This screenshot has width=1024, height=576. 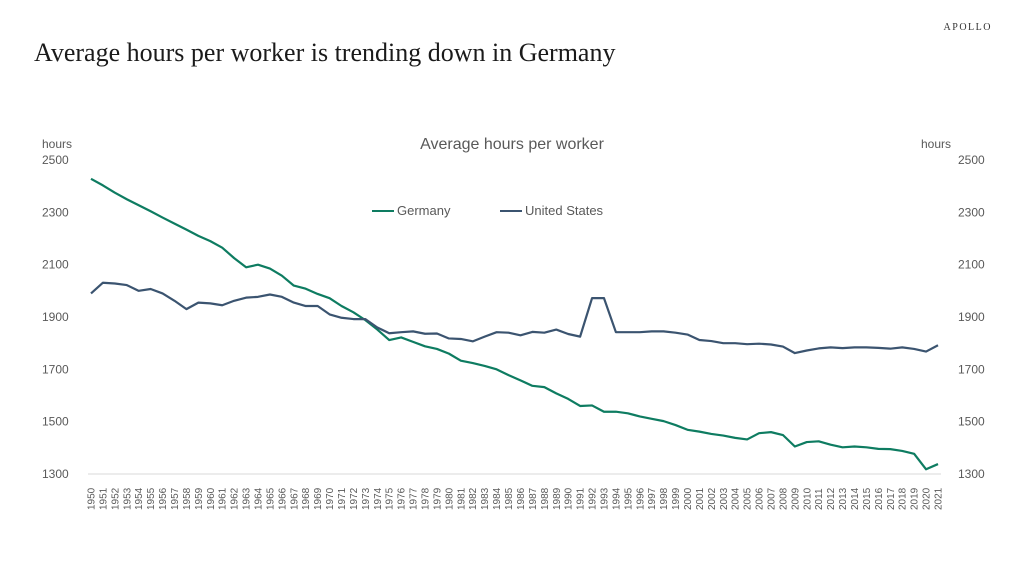 What do you see at coordinates (342, 498) in the screenshot?
I see `x-tick-label: 1971` at bounding box center [342, 498].